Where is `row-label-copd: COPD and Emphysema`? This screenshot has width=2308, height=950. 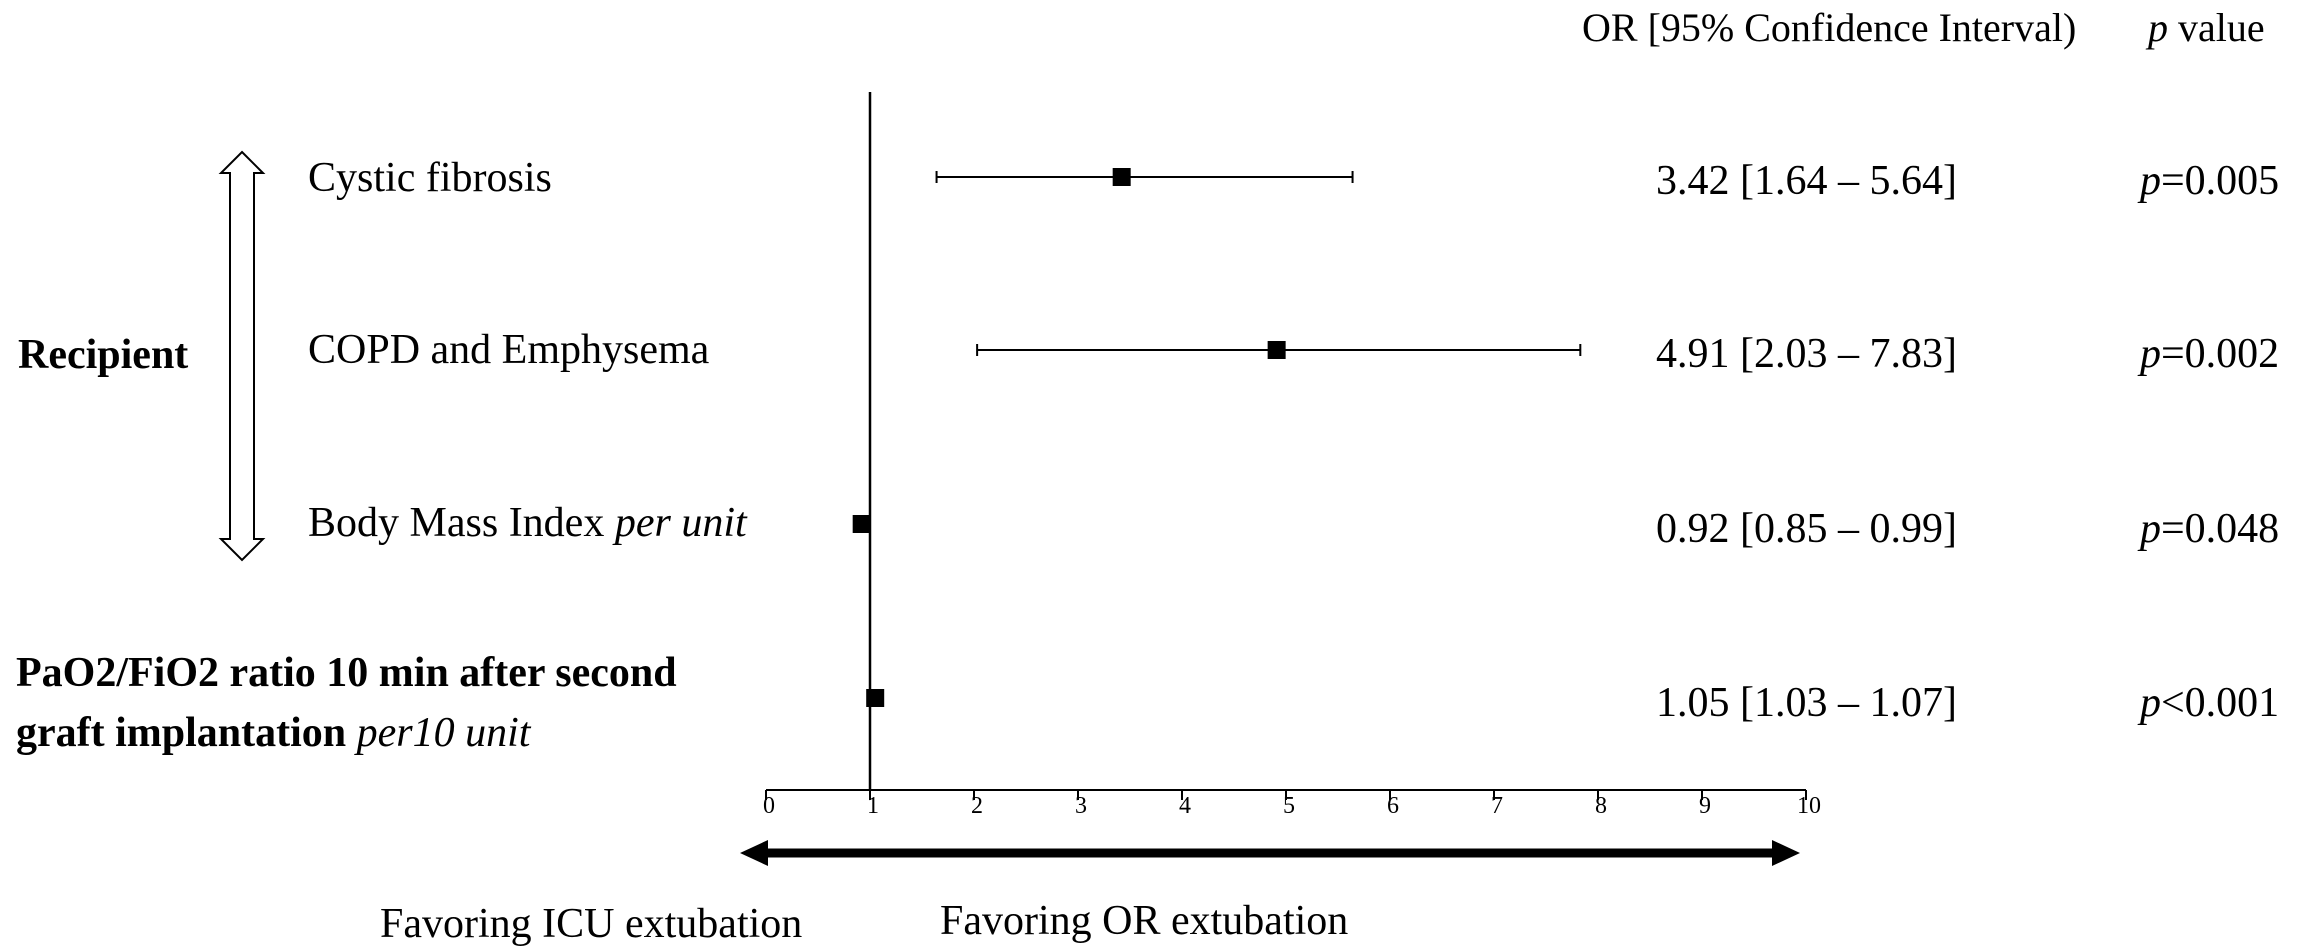
row-label-copd: COPD and Emphysema is located at coordinates (509, 350).